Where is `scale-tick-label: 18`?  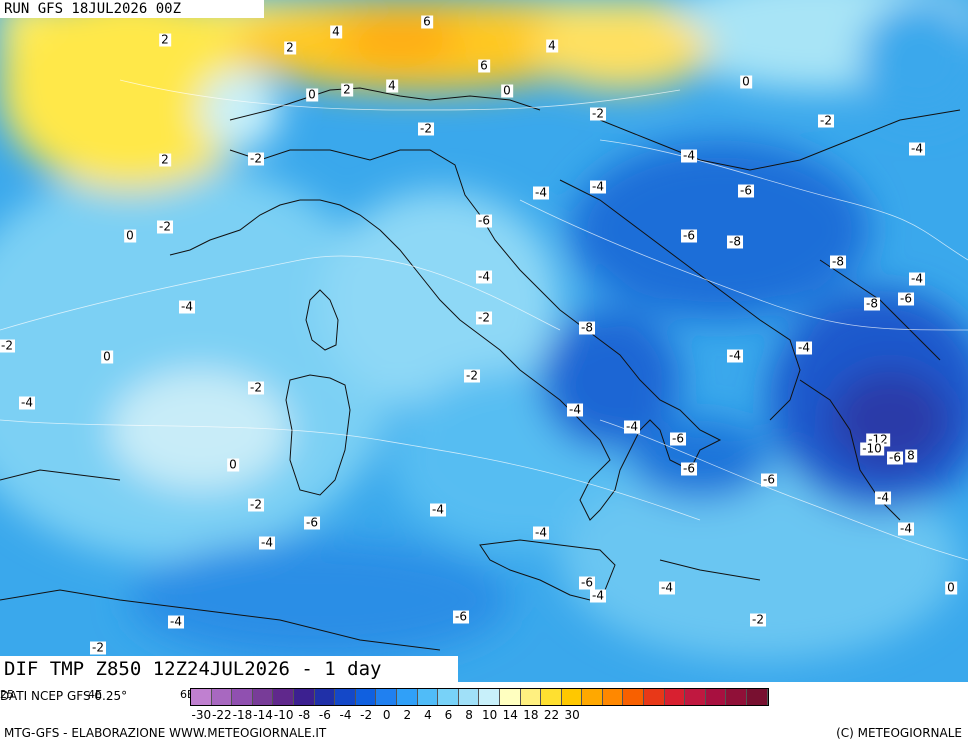
scale-tick-label: 18 is located at coordinates (531, 715).